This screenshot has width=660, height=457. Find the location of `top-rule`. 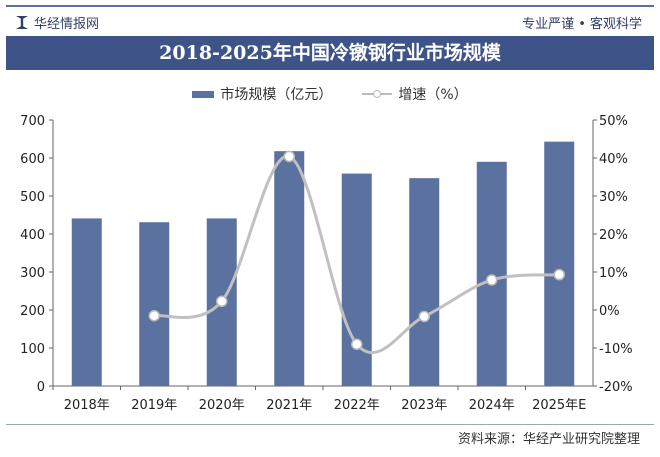

top-rule is located at coordinates (330, 6).